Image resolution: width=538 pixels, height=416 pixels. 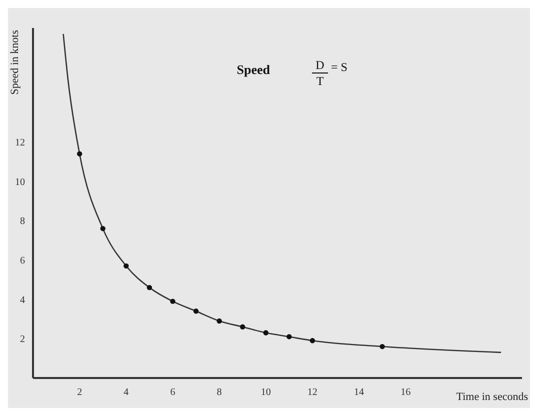 I want to click on y-tick-label: 6, so click(x=22, y=261).